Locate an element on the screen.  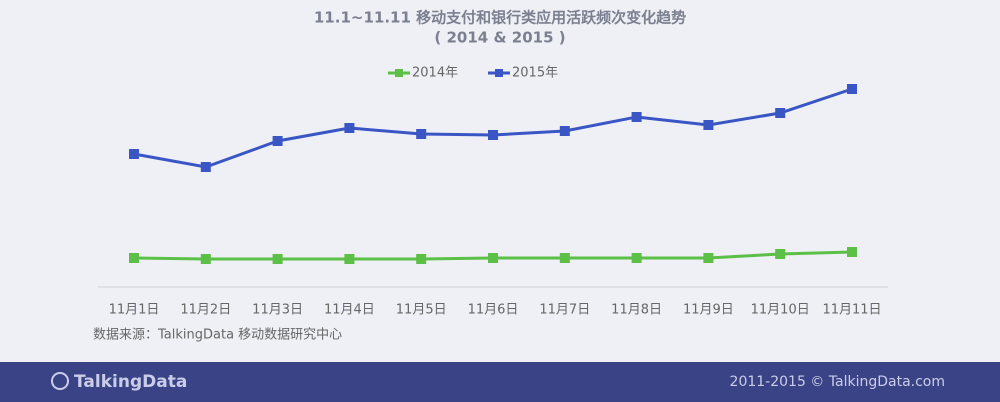
footer-copyright: 2011-2015 © TalkingData.com is located at coordinates (837, 382).